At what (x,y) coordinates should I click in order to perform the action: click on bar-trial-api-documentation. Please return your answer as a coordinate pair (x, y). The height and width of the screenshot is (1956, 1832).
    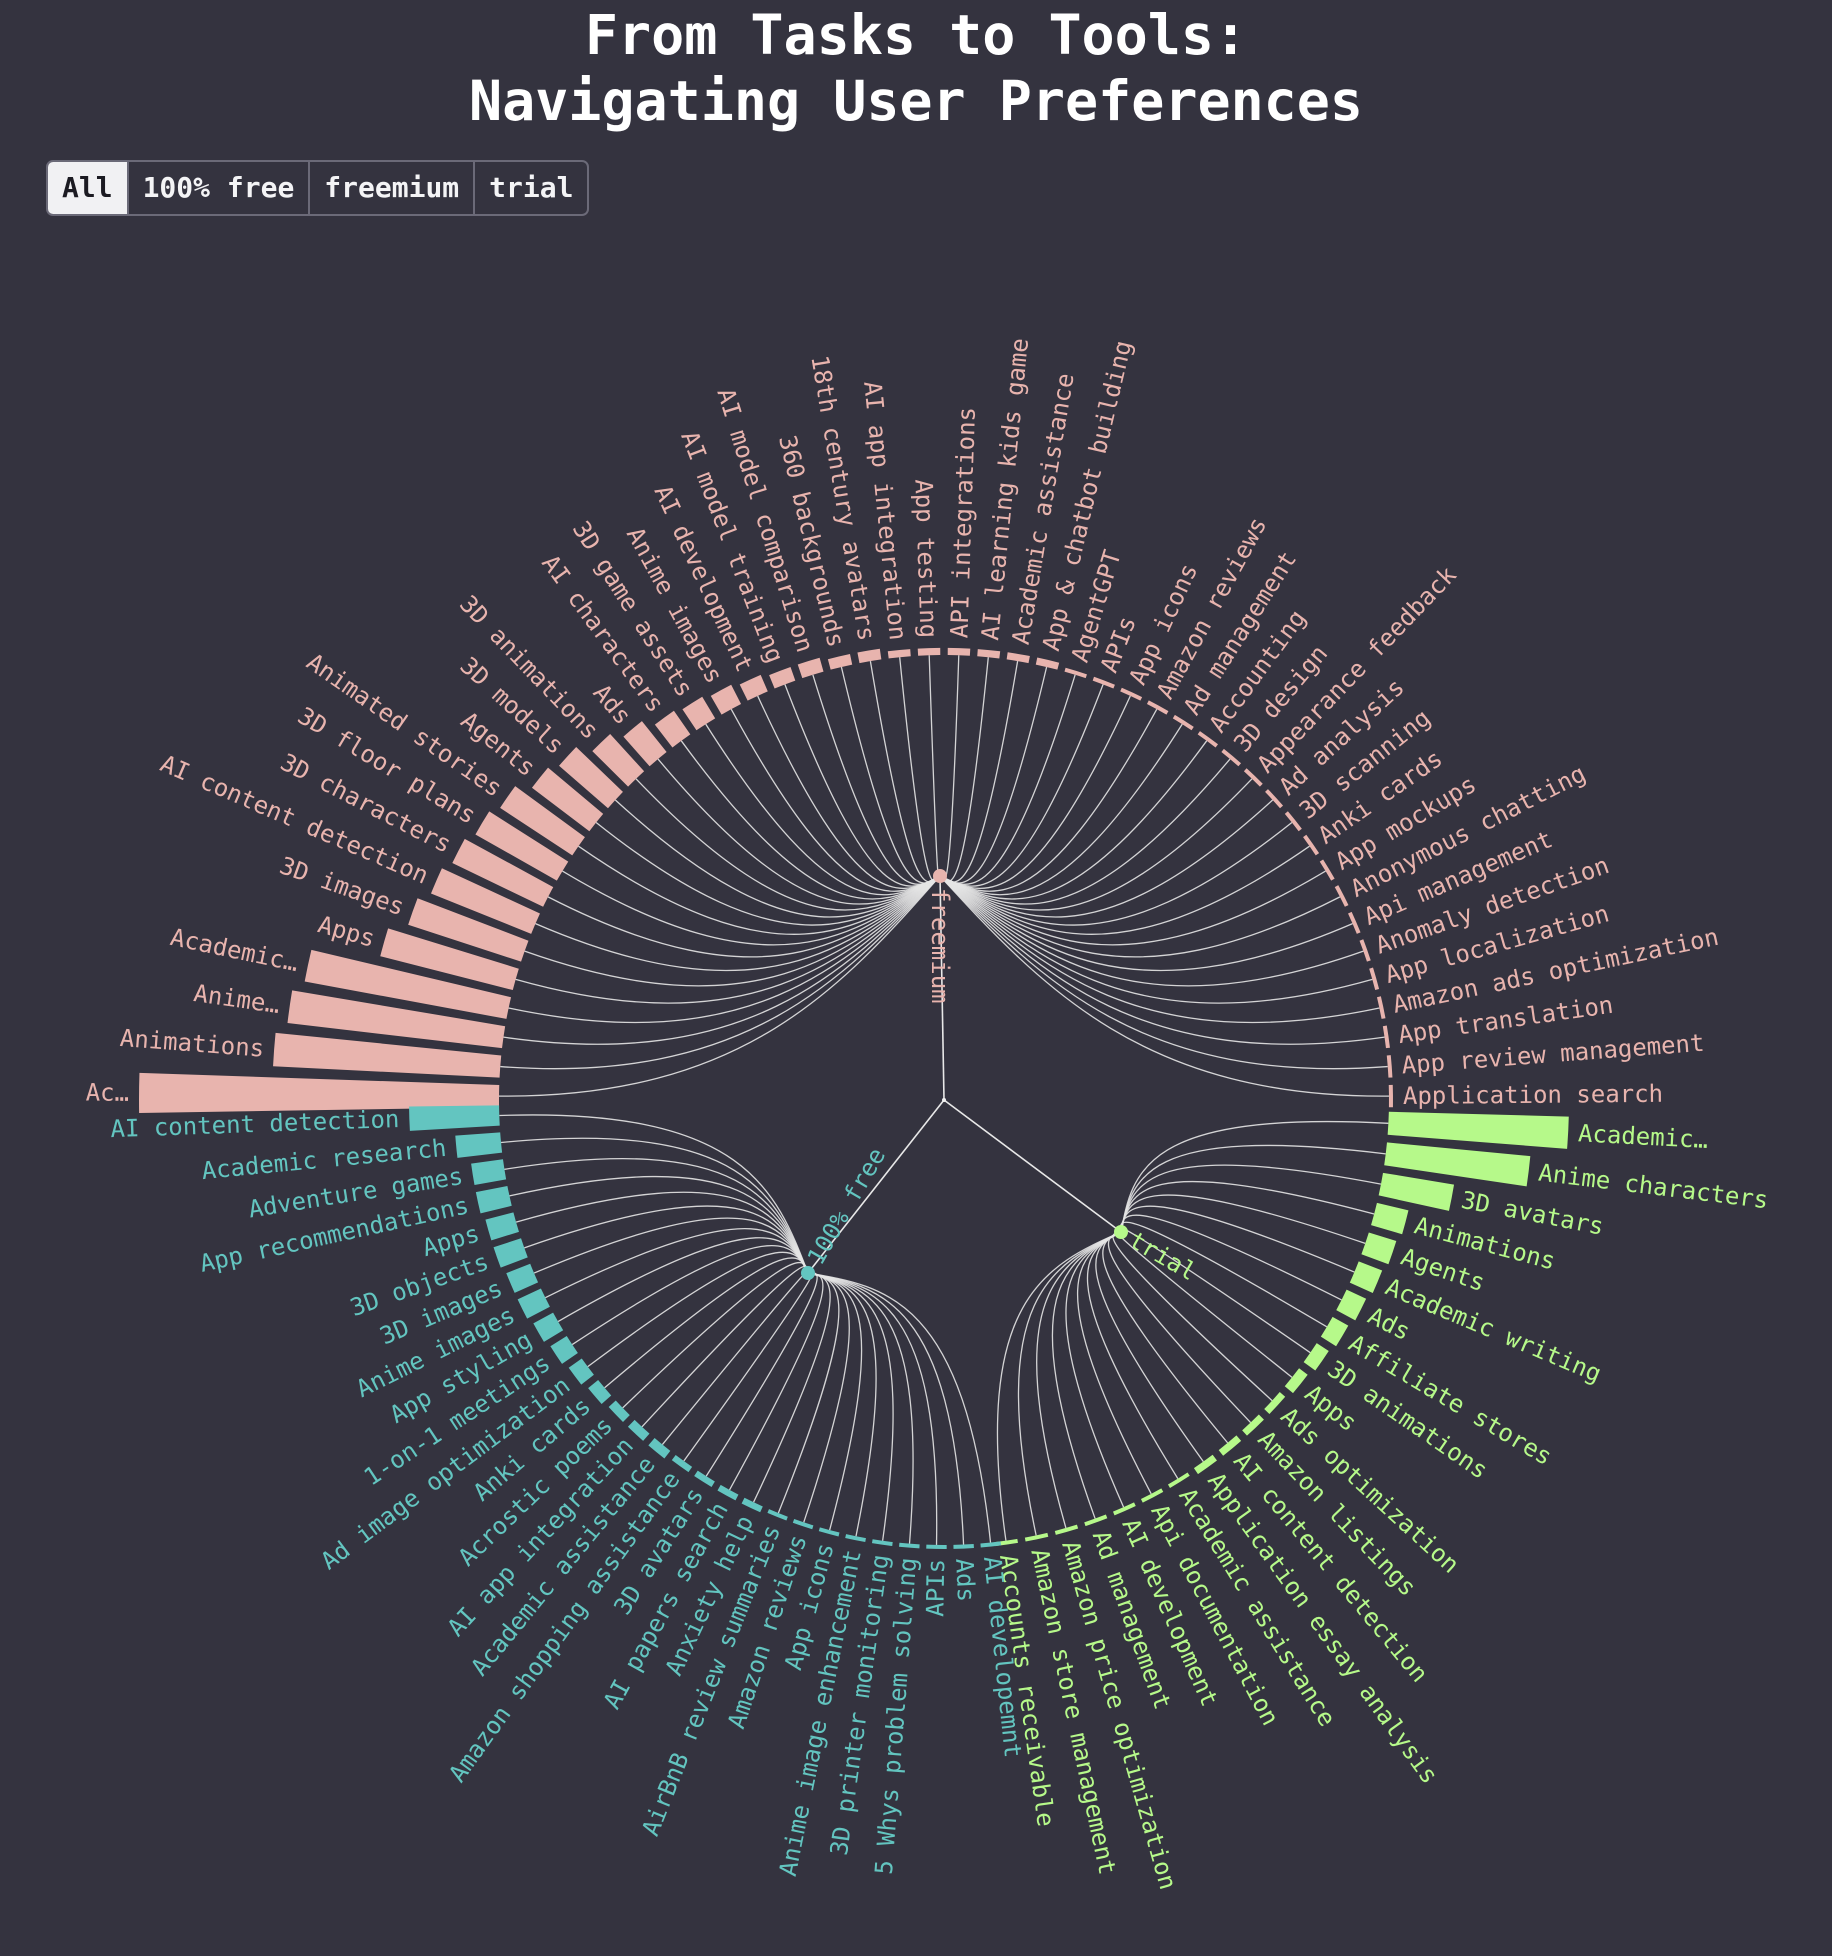
    Looking at the image, I should click on (1152, 1495).